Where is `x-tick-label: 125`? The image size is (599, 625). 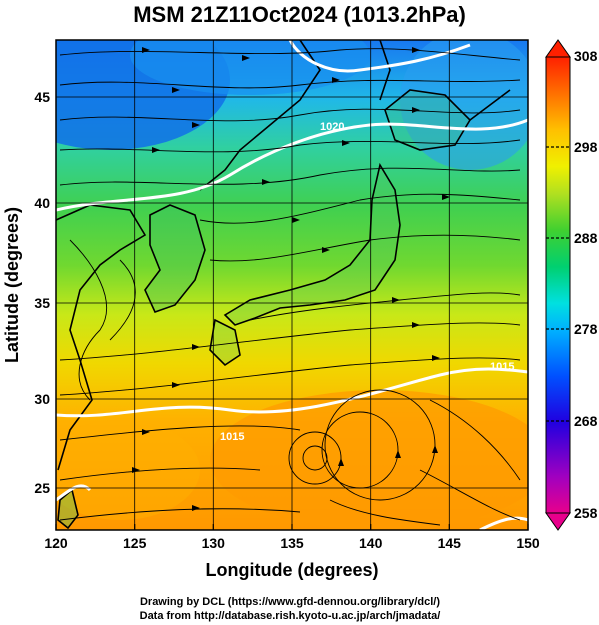
x-tick-label: 125 is located at coordinates (135, 543).